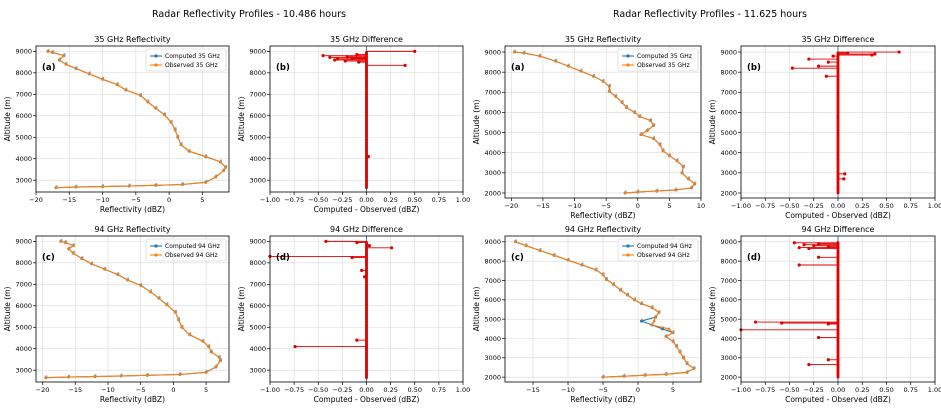 Image resolution: width=941 pixels, height=408 pixels. Describe the element at coordinates (206, 390) in the screenshot. I see `x-tick-label: 5` at that location.